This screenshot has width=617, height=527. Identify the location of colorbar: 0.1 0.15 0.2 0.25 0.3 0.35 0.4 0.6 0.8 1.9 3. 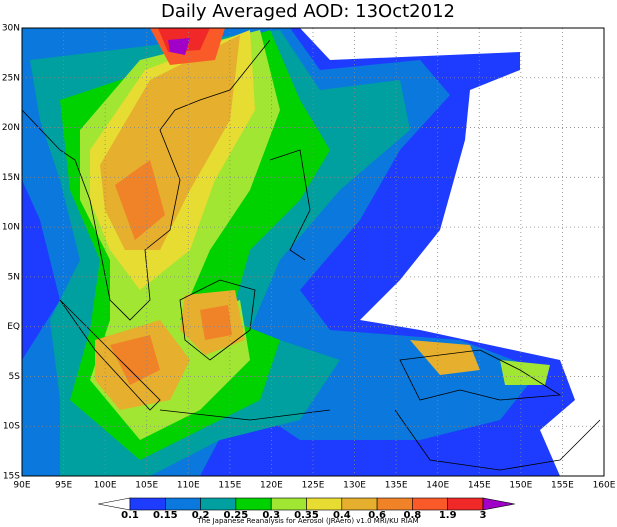
(306, 509).